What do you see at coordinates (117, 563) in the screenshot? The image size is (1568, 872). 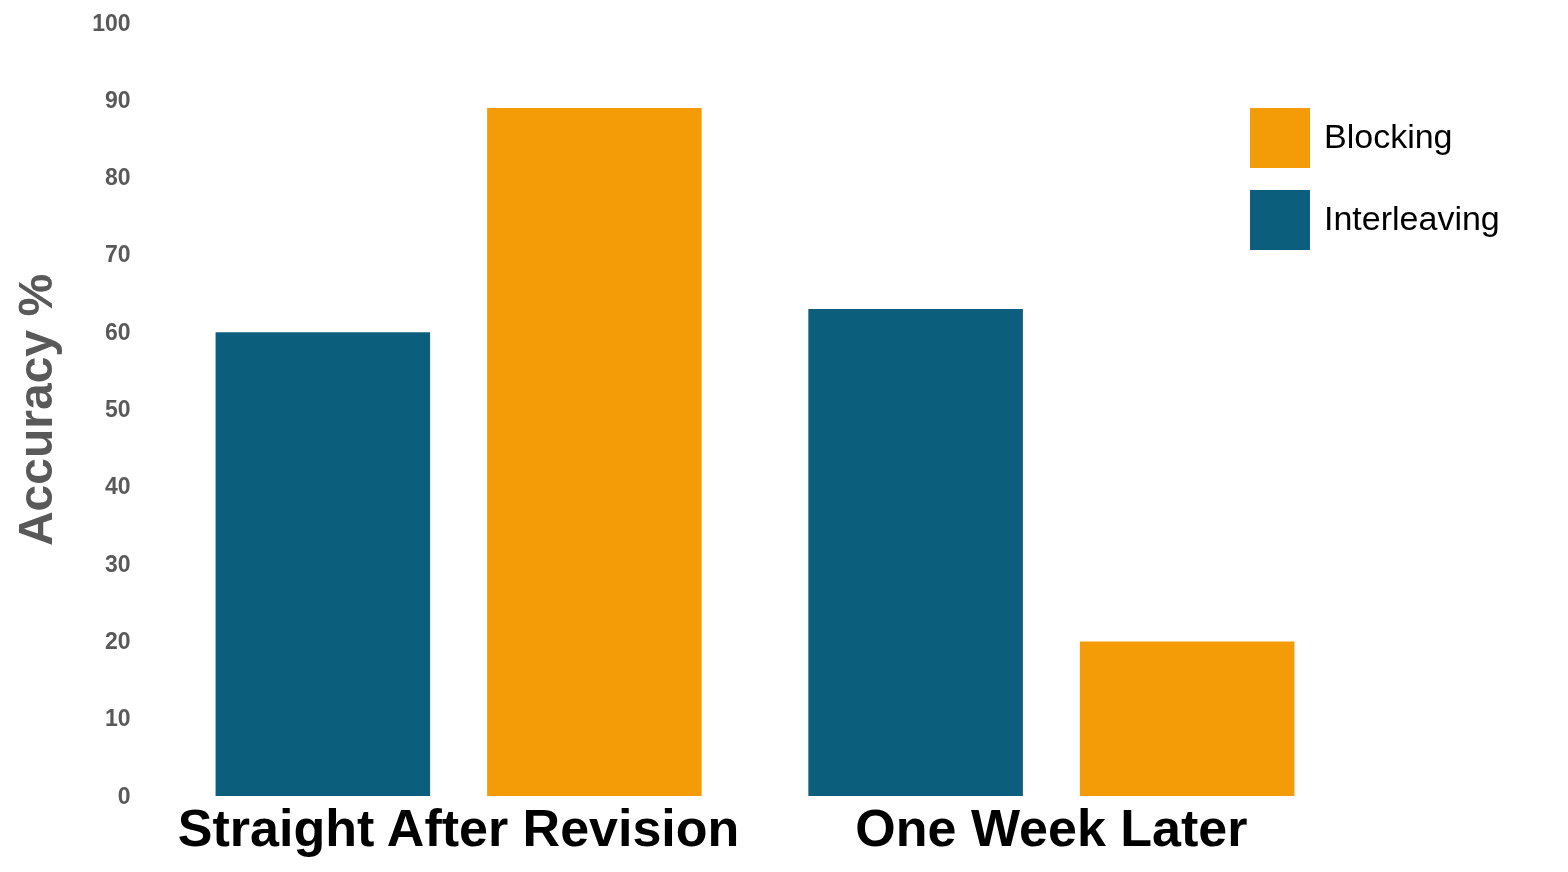 I see `y-tick-label: 30` at bounding box center [117, 563].